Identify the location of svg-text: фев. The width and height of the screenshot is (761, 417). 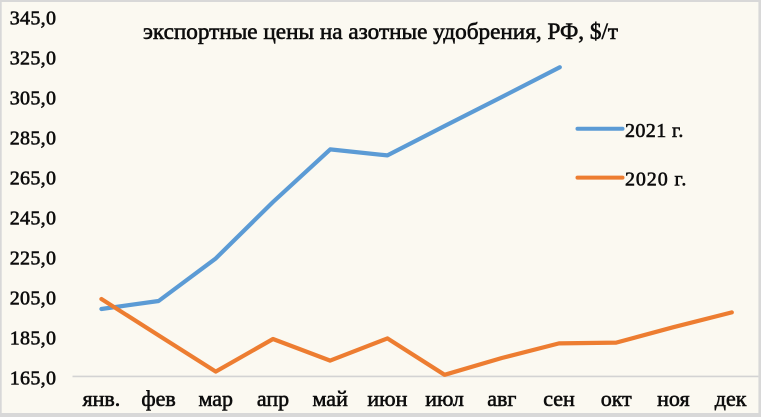
(158, 398).